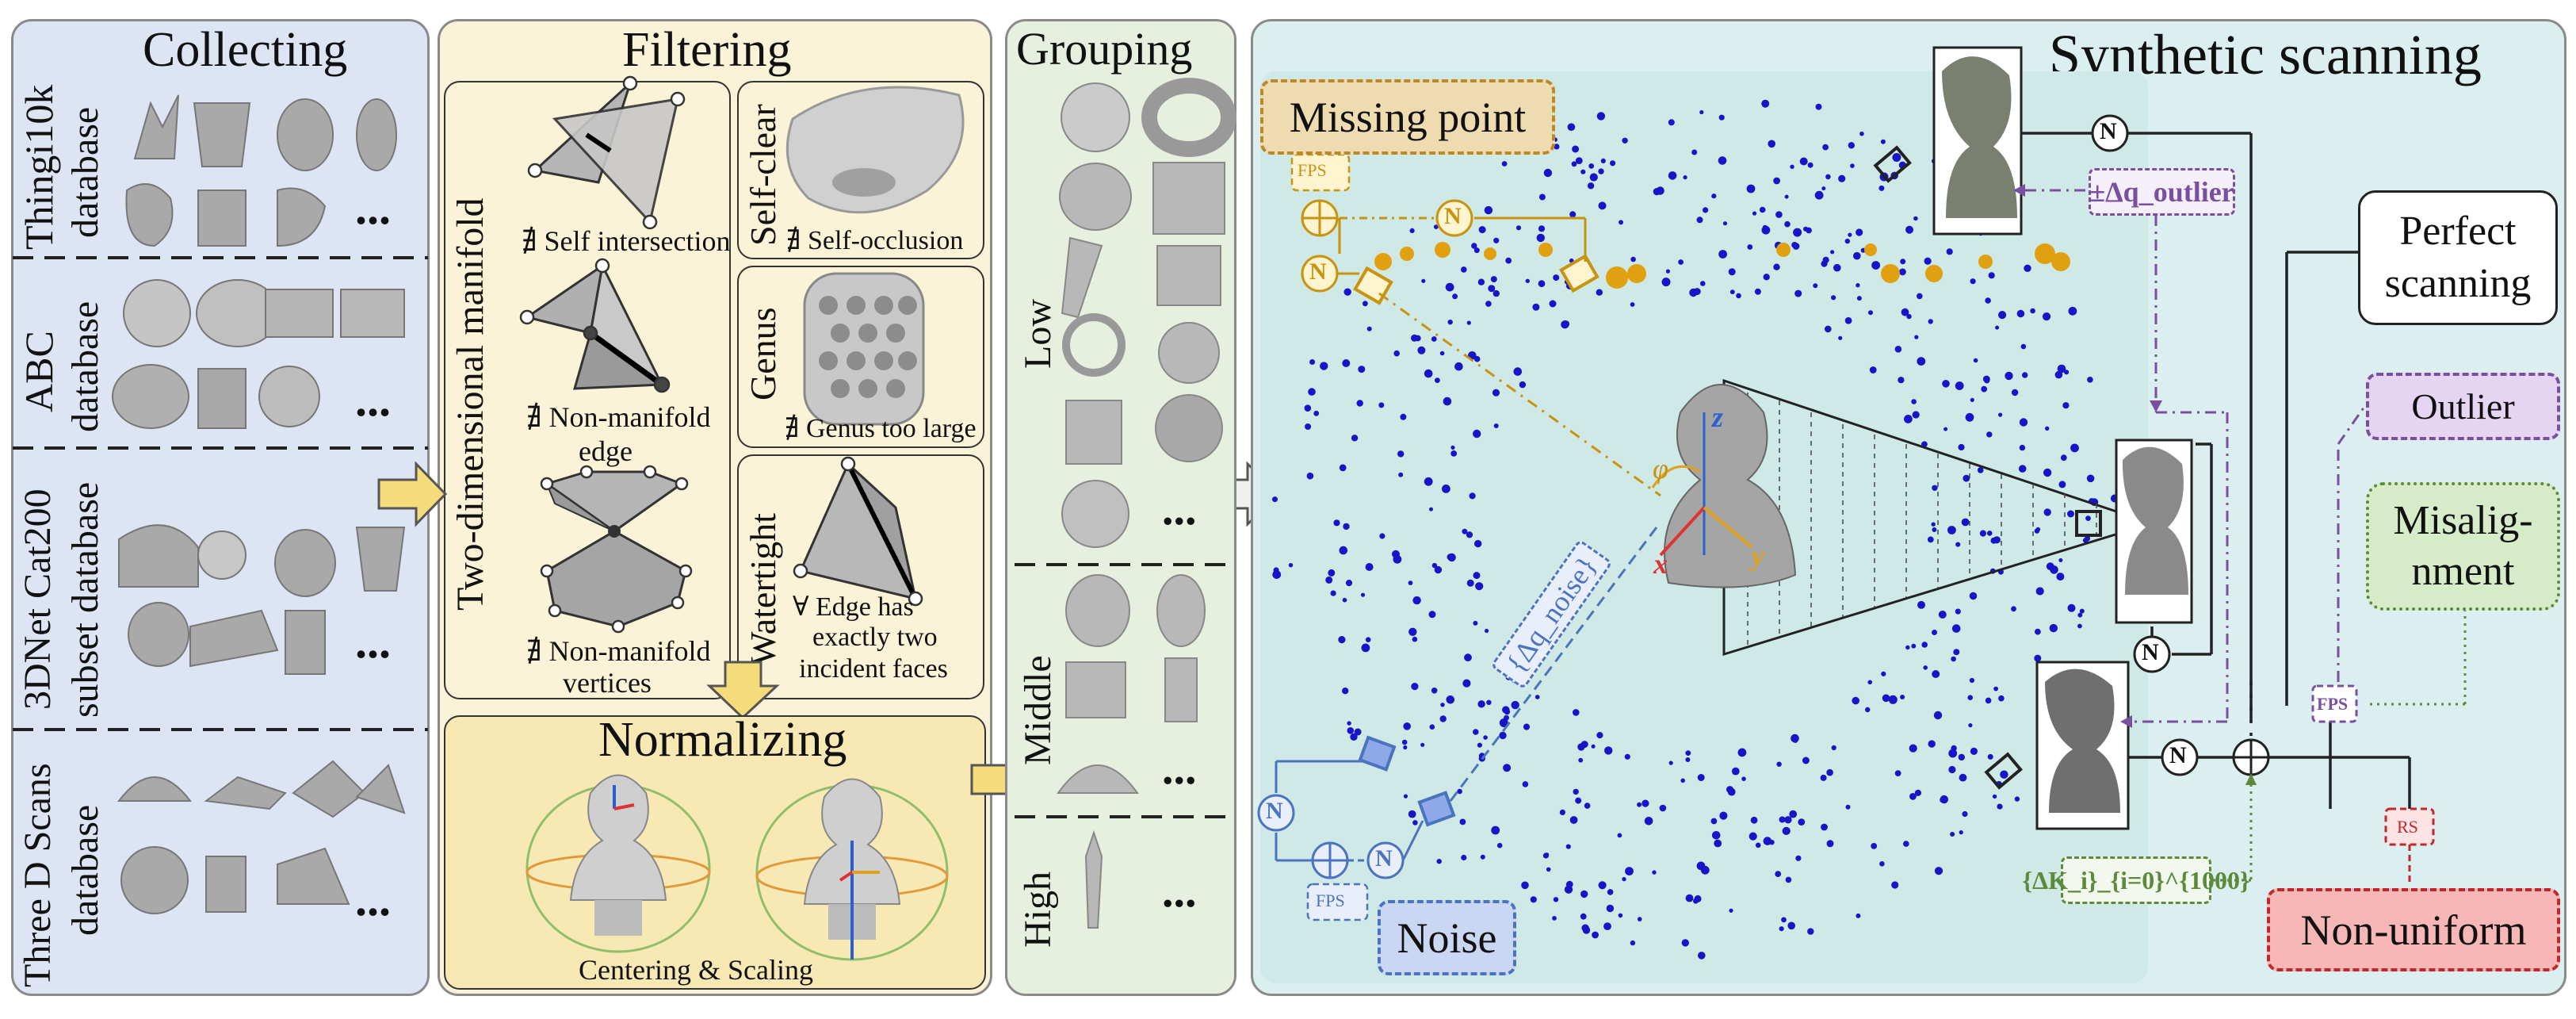  I want to click on perfect-scanning-box: Perfect scanning, so click(2458, 257).